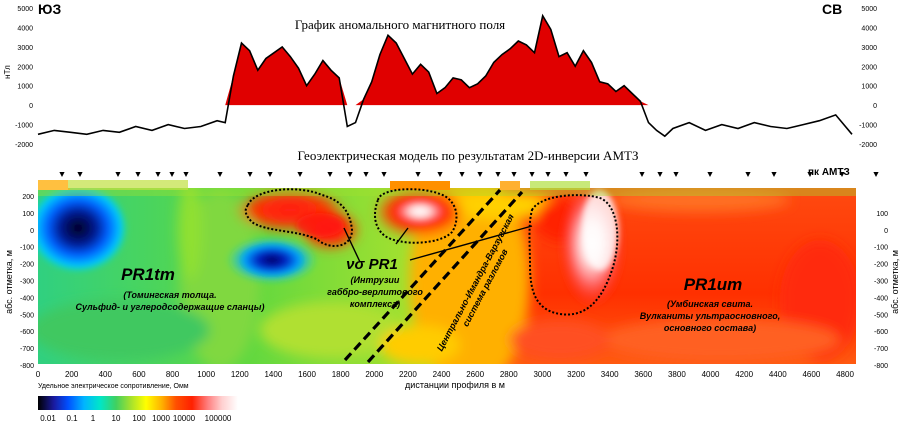  I want to click on depth-left-tick-label: 0, so click(32, 231).